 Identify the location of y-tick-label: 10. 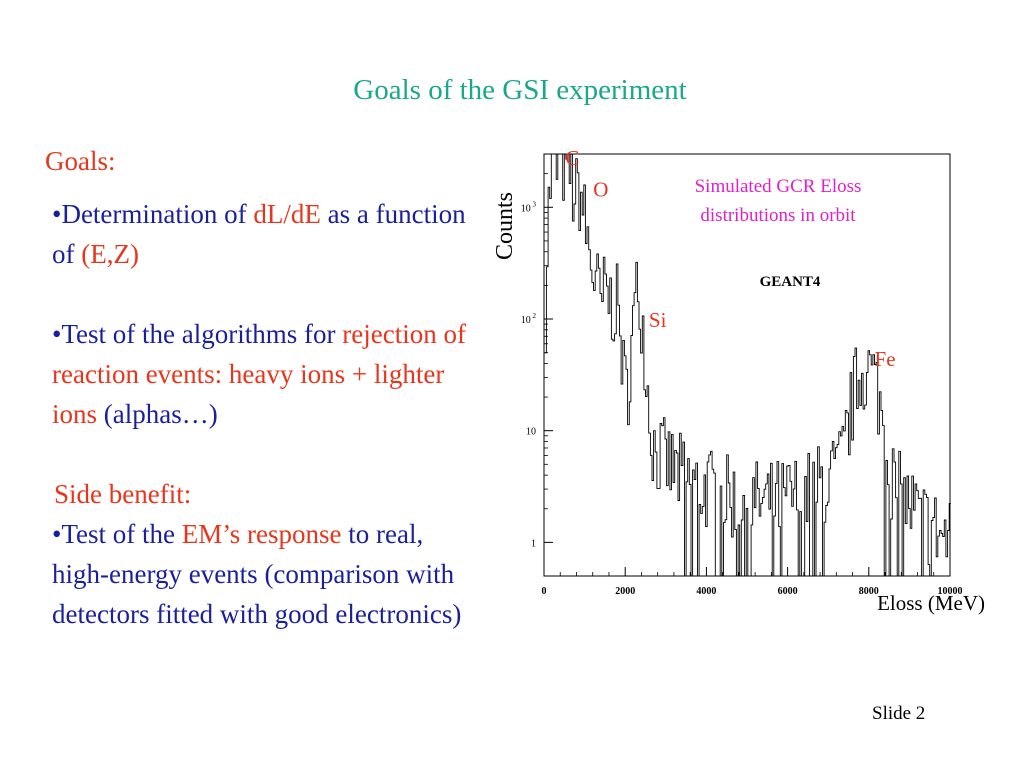
(531, 432).